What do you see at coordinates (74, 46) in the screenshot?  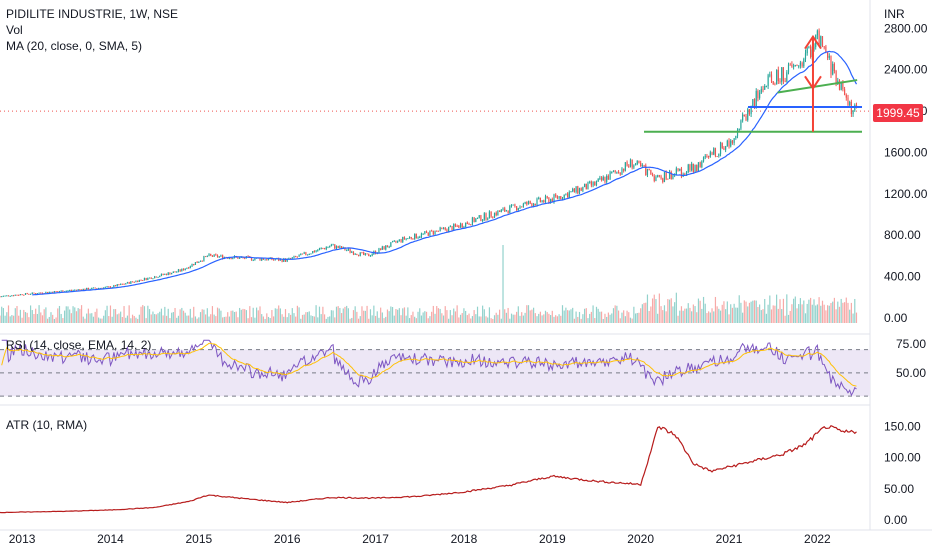 I see `ma-legend: MA (20, close, 0, SMA, 5)` at bounding box center [74, 46].